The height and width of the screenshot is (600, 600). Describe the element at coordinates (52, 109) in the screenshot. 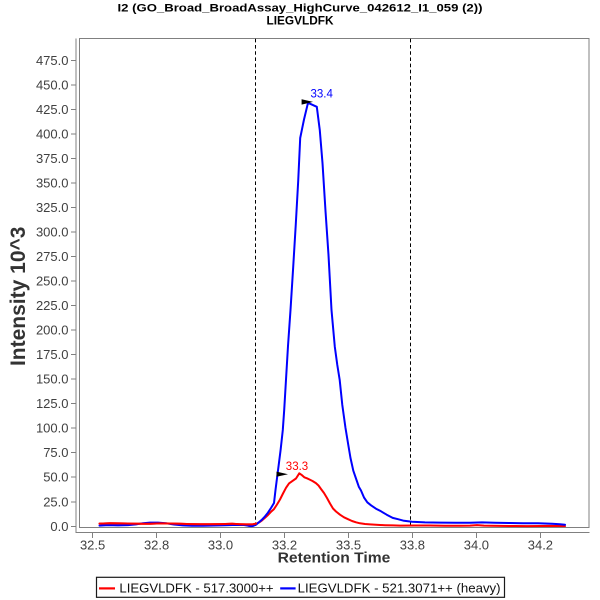

I see `svg-text: 425.0` at that location.